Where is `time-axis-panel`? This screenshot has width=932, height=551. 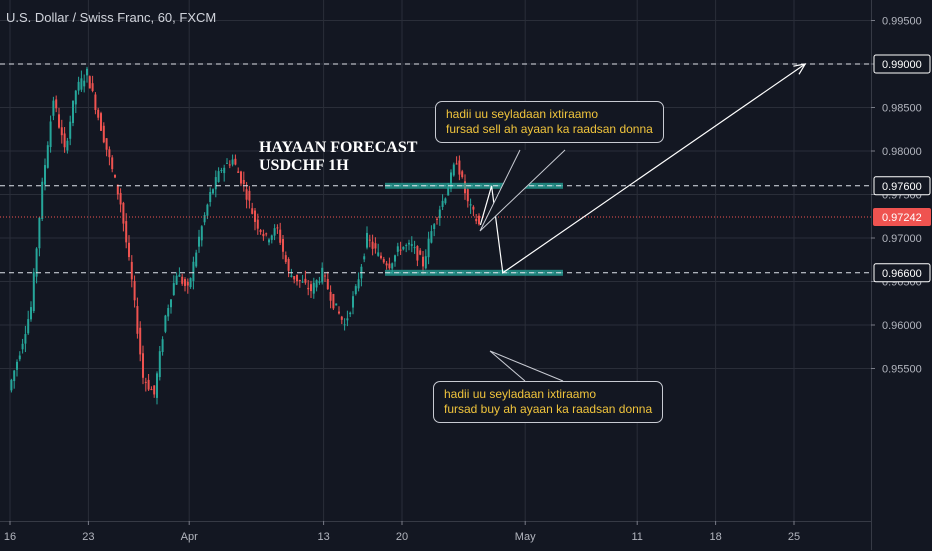
time-axis-panel is located at coordinates (435, 536).